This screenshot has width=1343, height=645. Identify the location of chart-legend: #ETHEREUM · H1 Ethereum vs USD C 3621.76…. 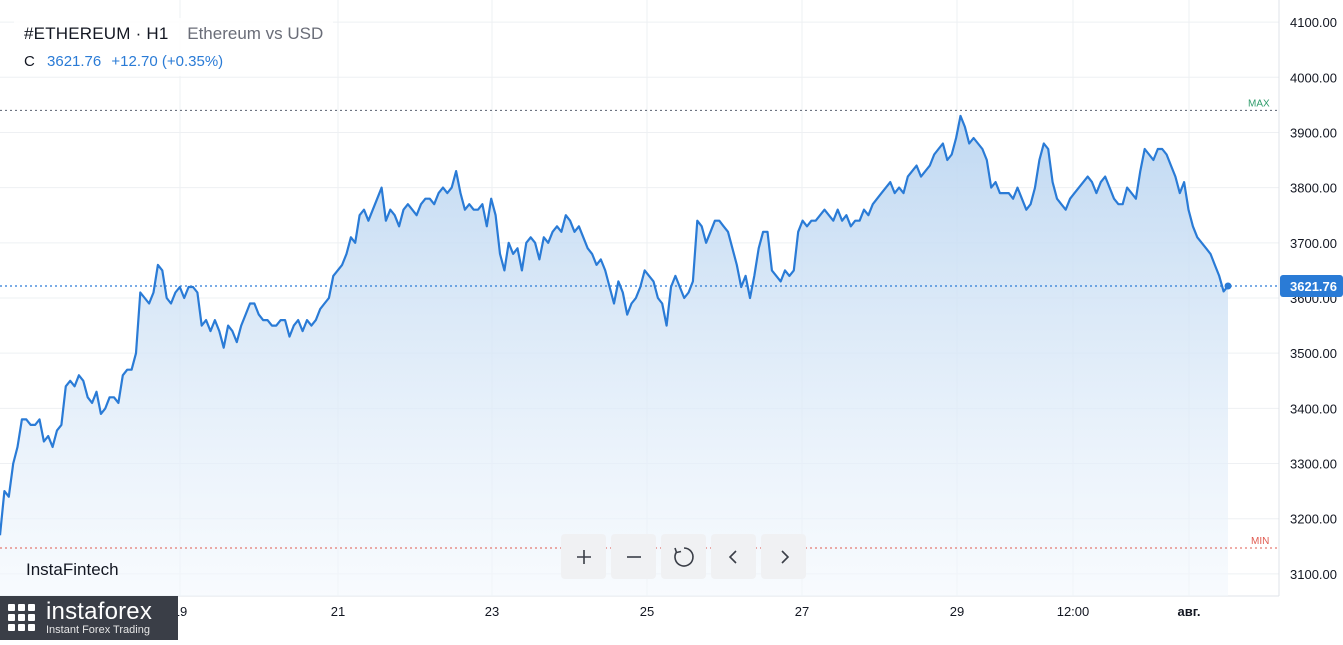
(174, 47).